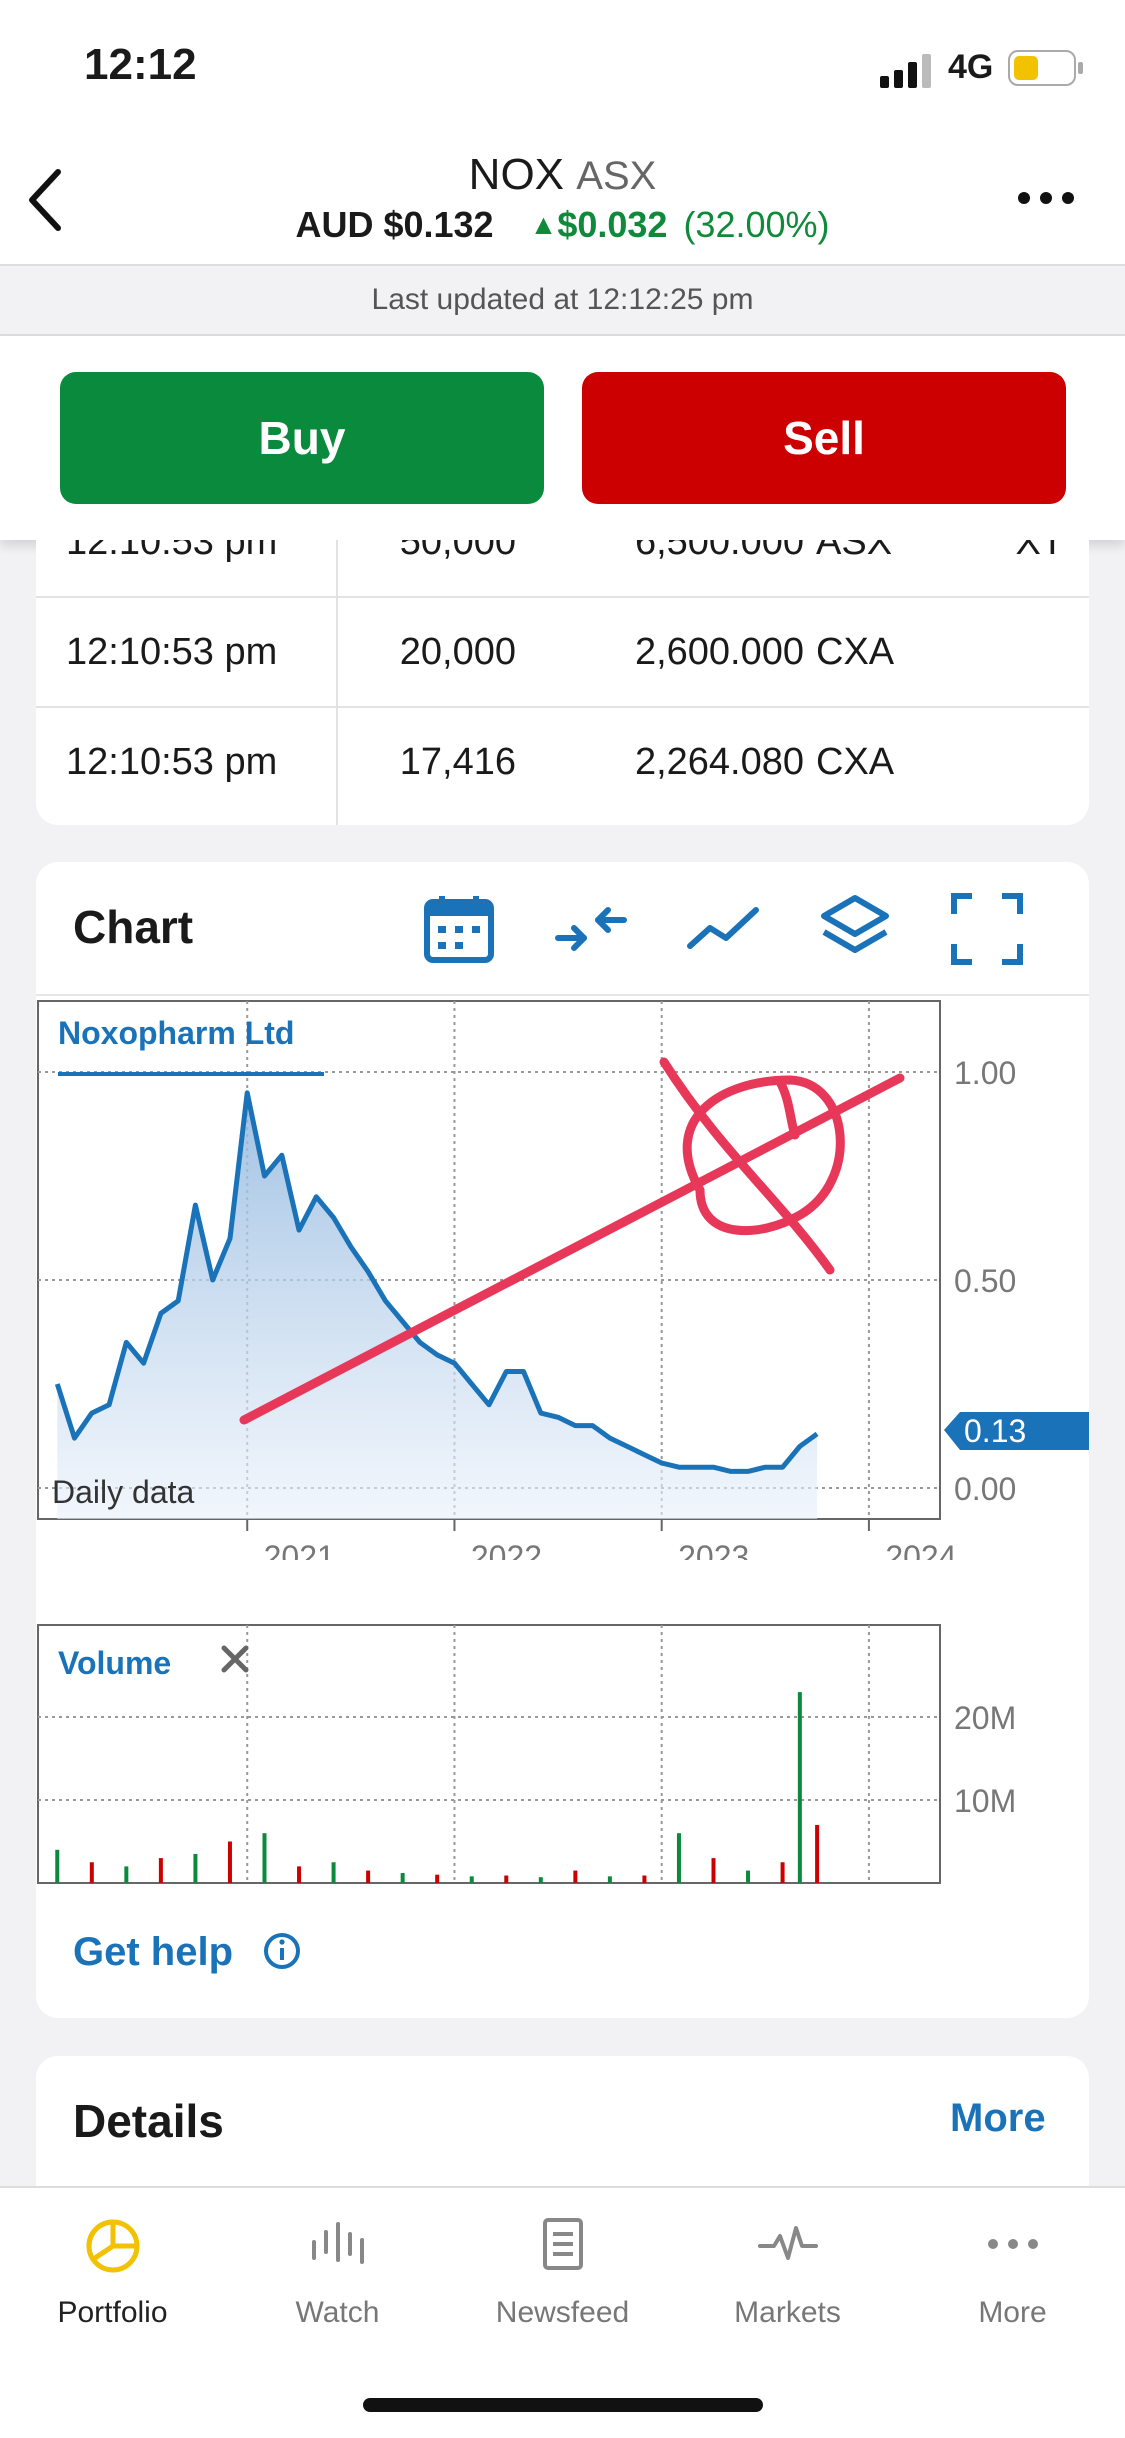 This screenshot has height=2438, width=1125. What do you see at coordinates (995, 1431) in the screenshot?
I see `last-price-marker-label: 0.13` at bounding box center [995, 1431].